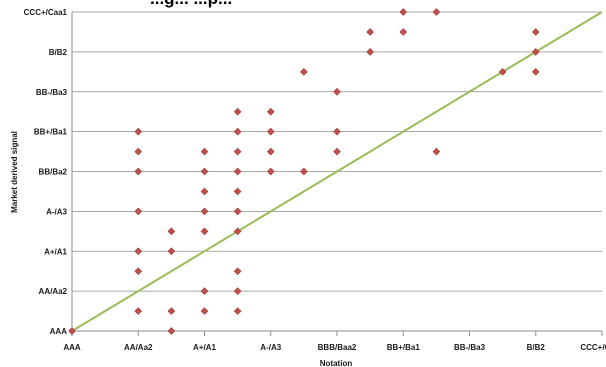 The height and width of the screenshot is (367, 606). Describe the element at coordinates (404, 347) in the screenshot. I see `x-tick-label: BB+/Ba1` at that location.